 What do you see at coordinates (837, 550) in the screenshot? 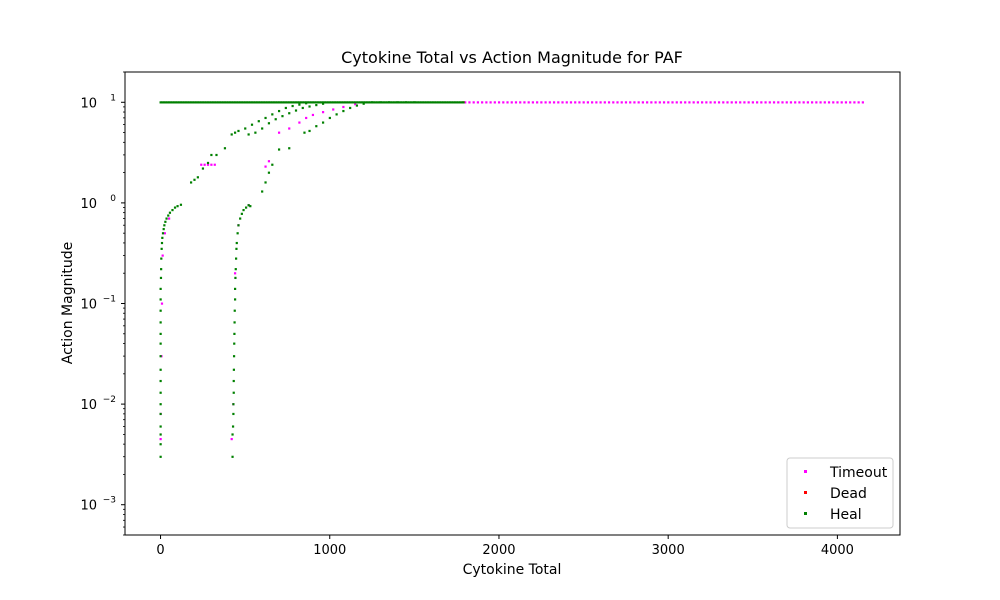
I see `x-tick-label: 4000` at bounding box center [837, 550].